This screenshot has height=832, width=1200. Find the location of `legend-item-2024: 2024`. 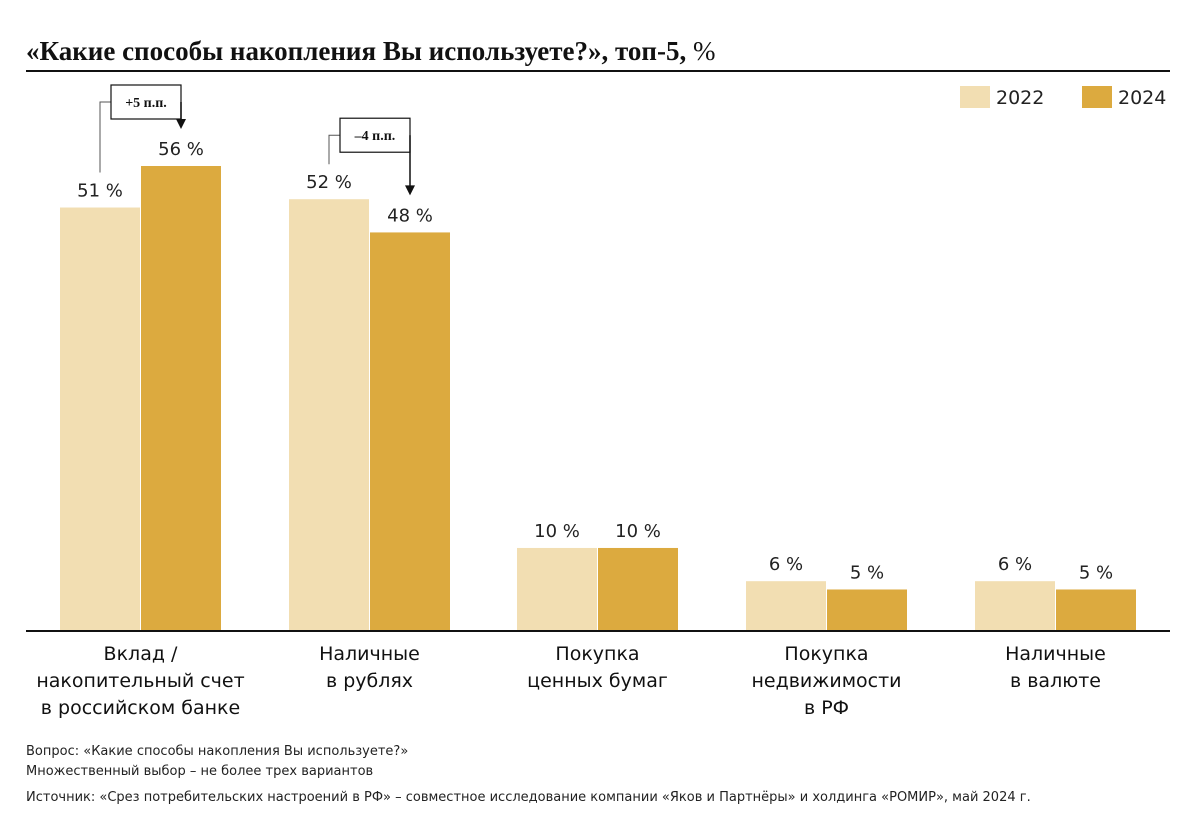

legend-item-2024: 2024 is located at coordinates (1124, 97).